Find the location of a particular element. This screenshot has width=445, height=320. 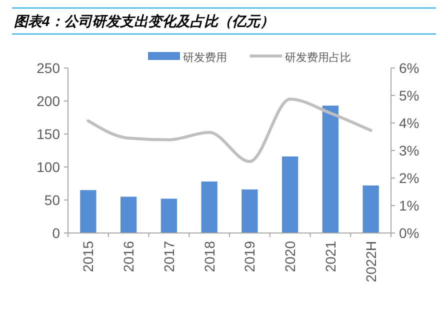

y2-tick-label: 6% is located at coordinates (409, 68).